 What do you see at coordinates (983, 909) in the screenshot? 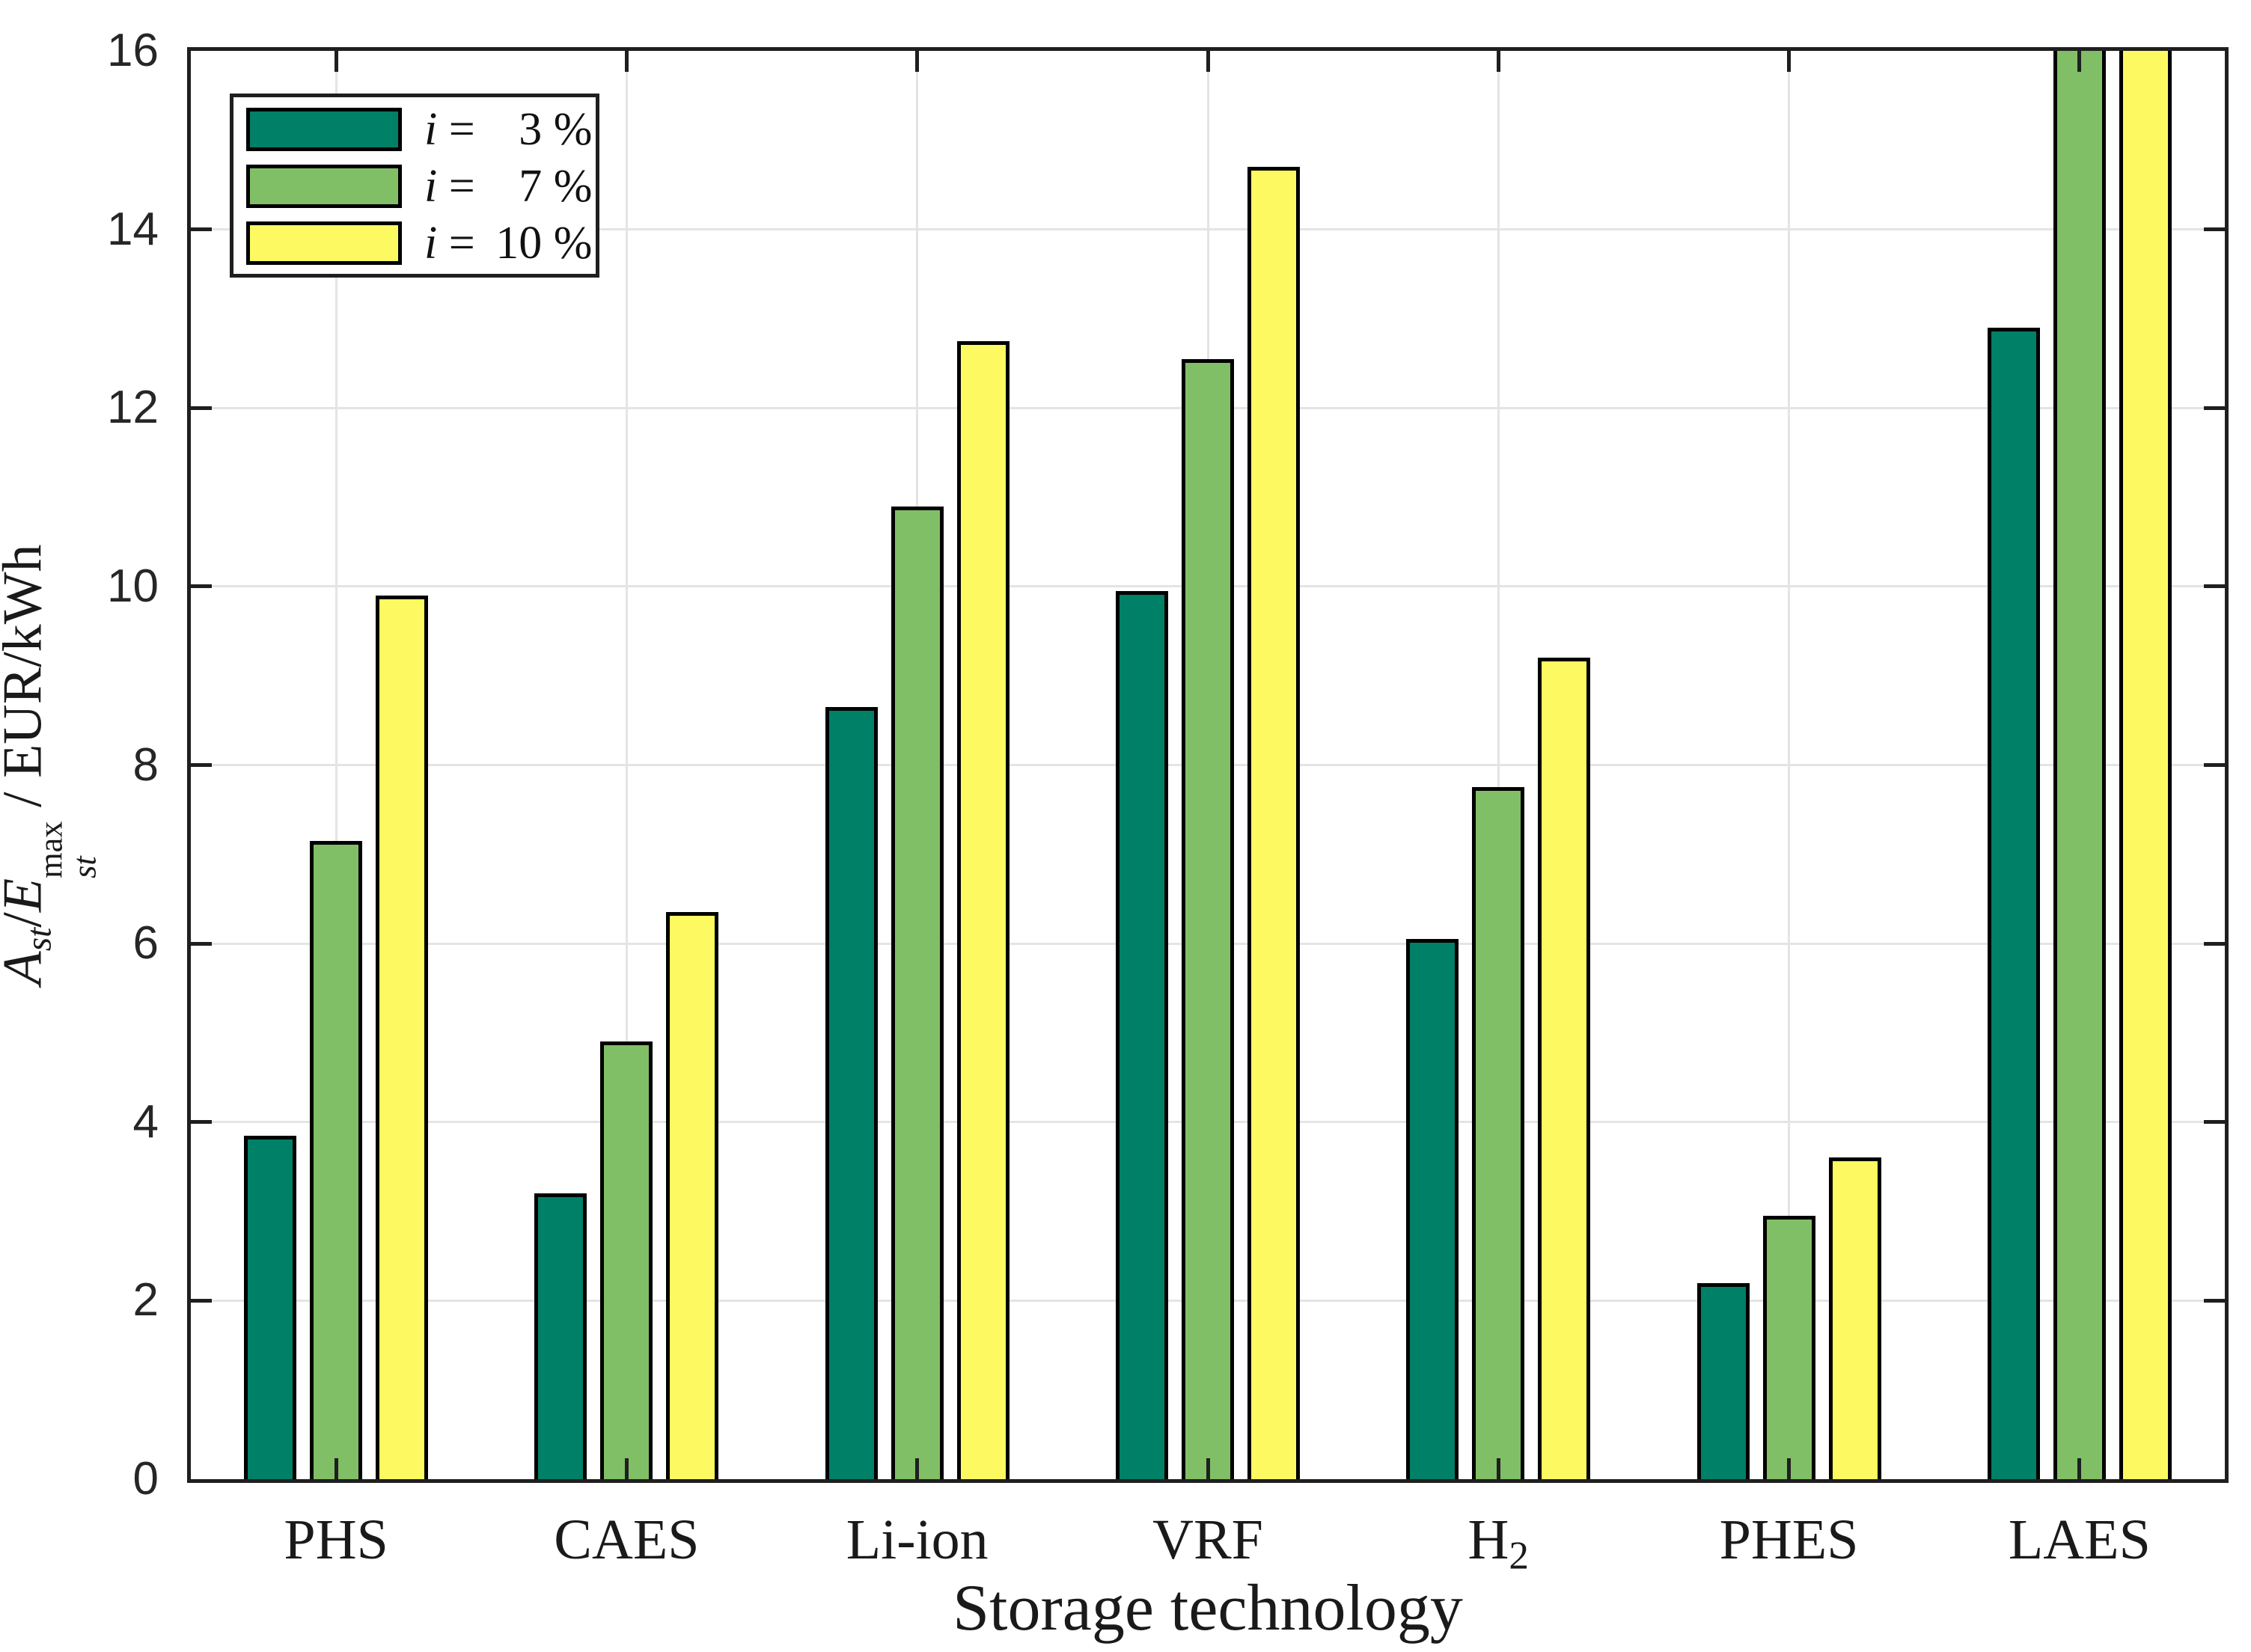
I see `bar-Li-ion-series2` at bounding box center [983, 909].